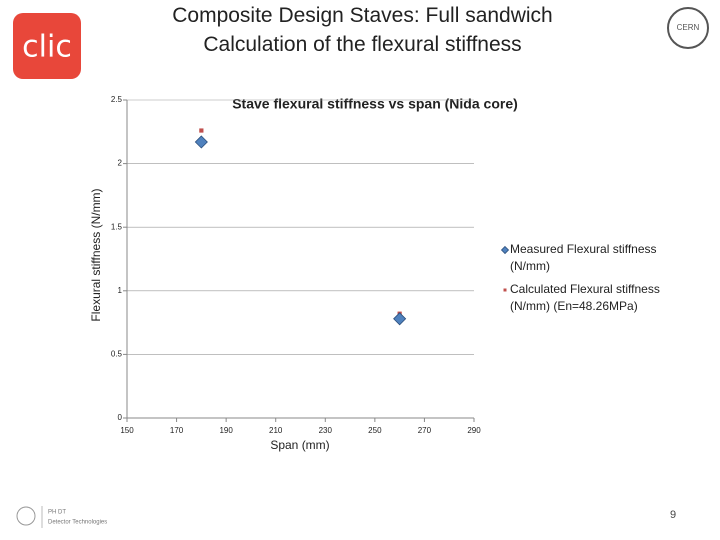  What do you see at coordinates (299, 445) in the screenshot?
I see `x-axis-label: Span (mm)` at bounding box center [299, 445].